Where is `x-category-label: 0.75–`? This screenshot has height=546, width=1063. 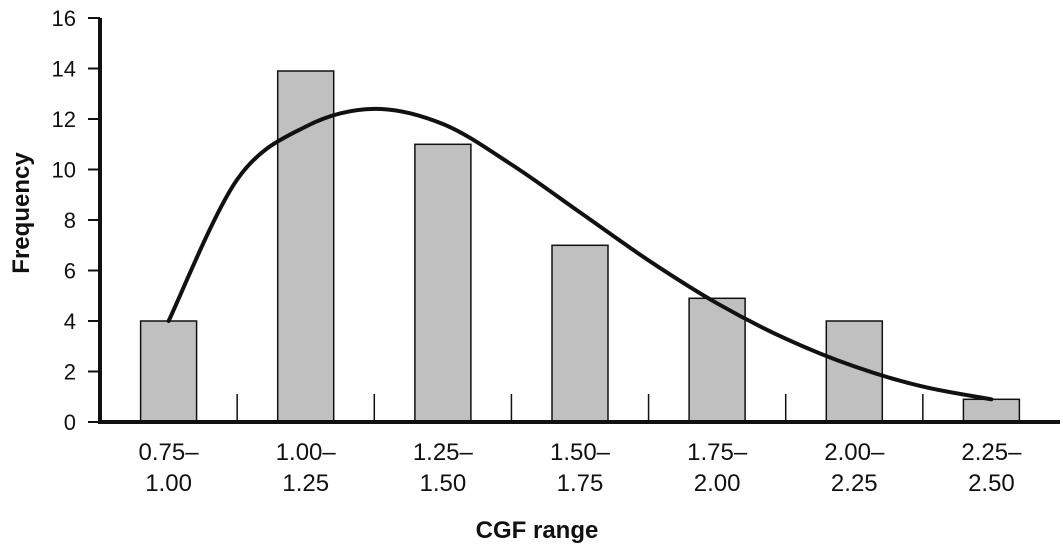 x-category-label: 0.75– is located at coordinates (169, 452).